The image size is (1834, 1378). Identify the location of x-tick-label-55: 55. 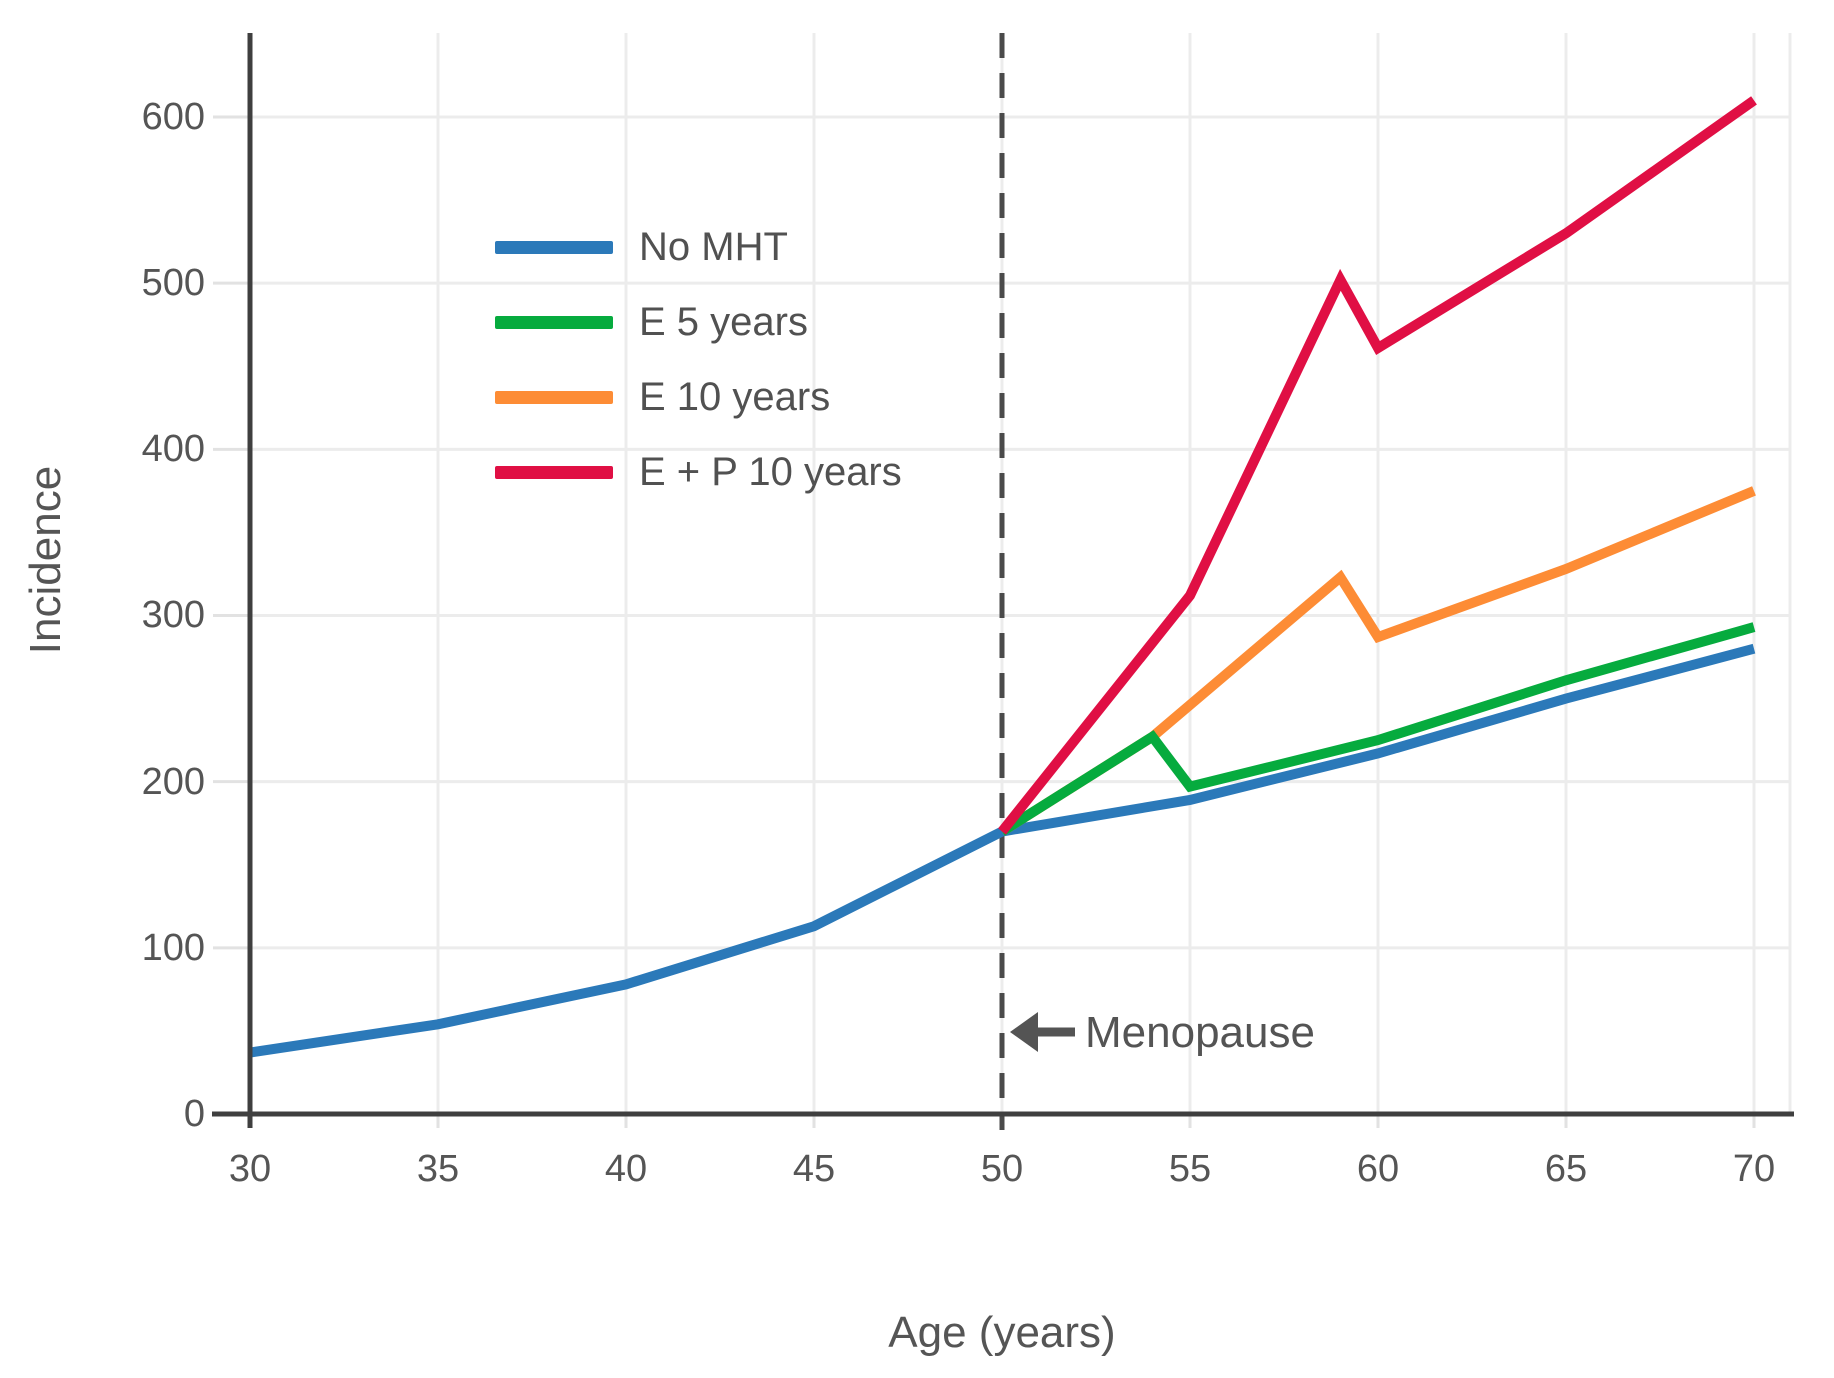
(1190, 1169).